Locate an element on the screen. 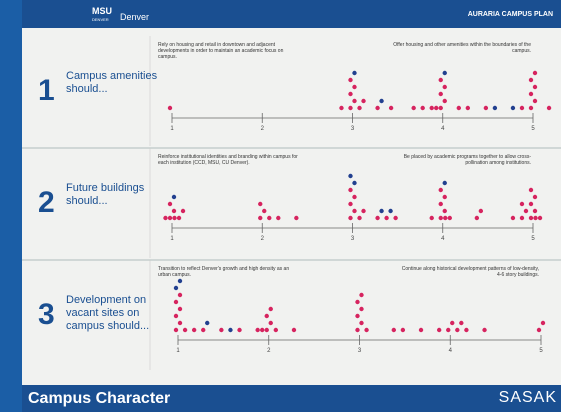 The height and width of the screenshot is (412, 561). logo: DENVER is located at coordinates (100, 19).